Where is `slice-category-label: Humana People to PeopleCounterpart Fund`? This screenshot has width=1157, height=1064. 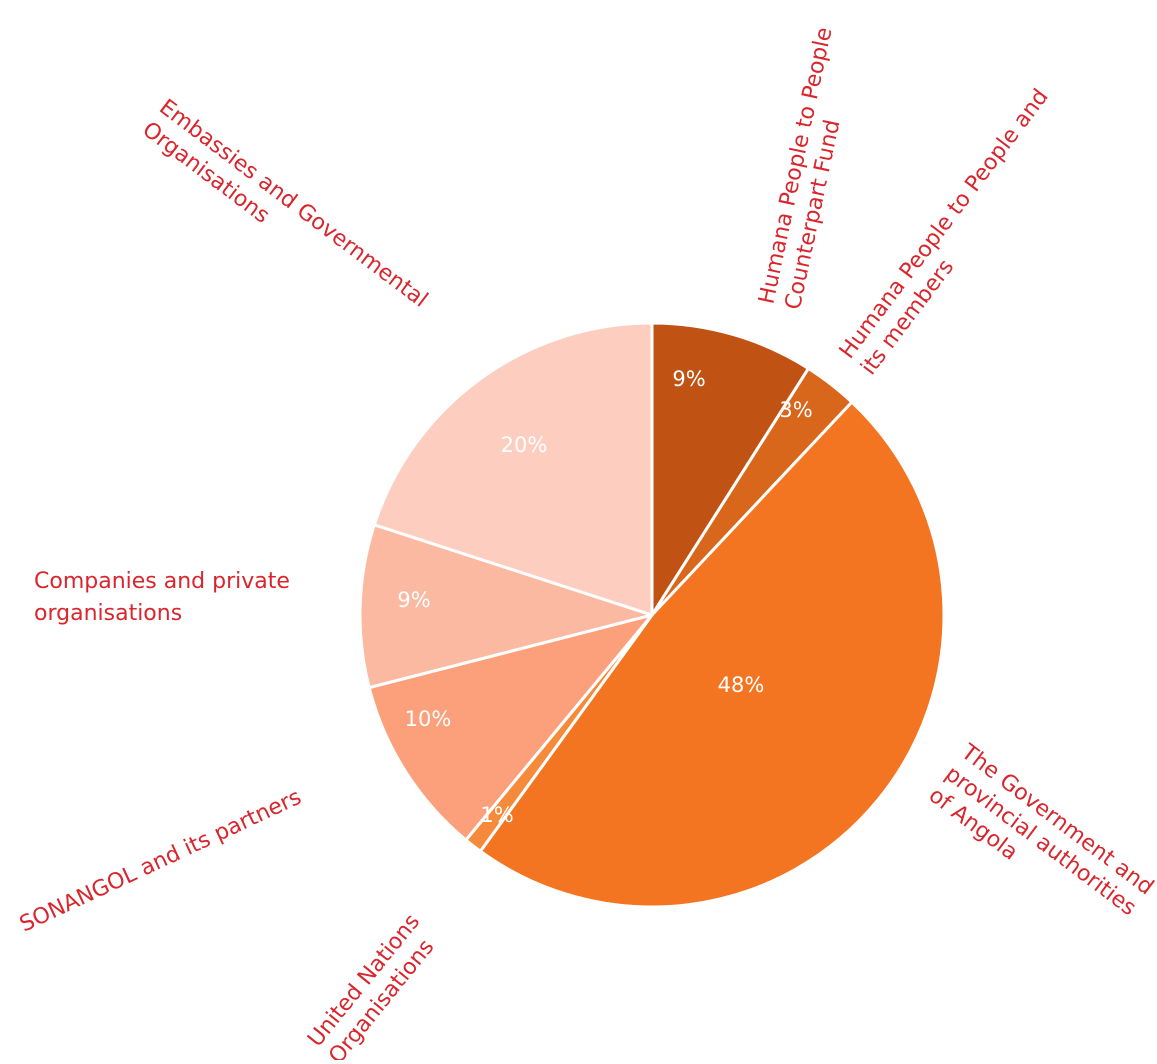 slice-category-label: Humana People to PeopleCounterpart Fund is located at coordinates (809, 168).